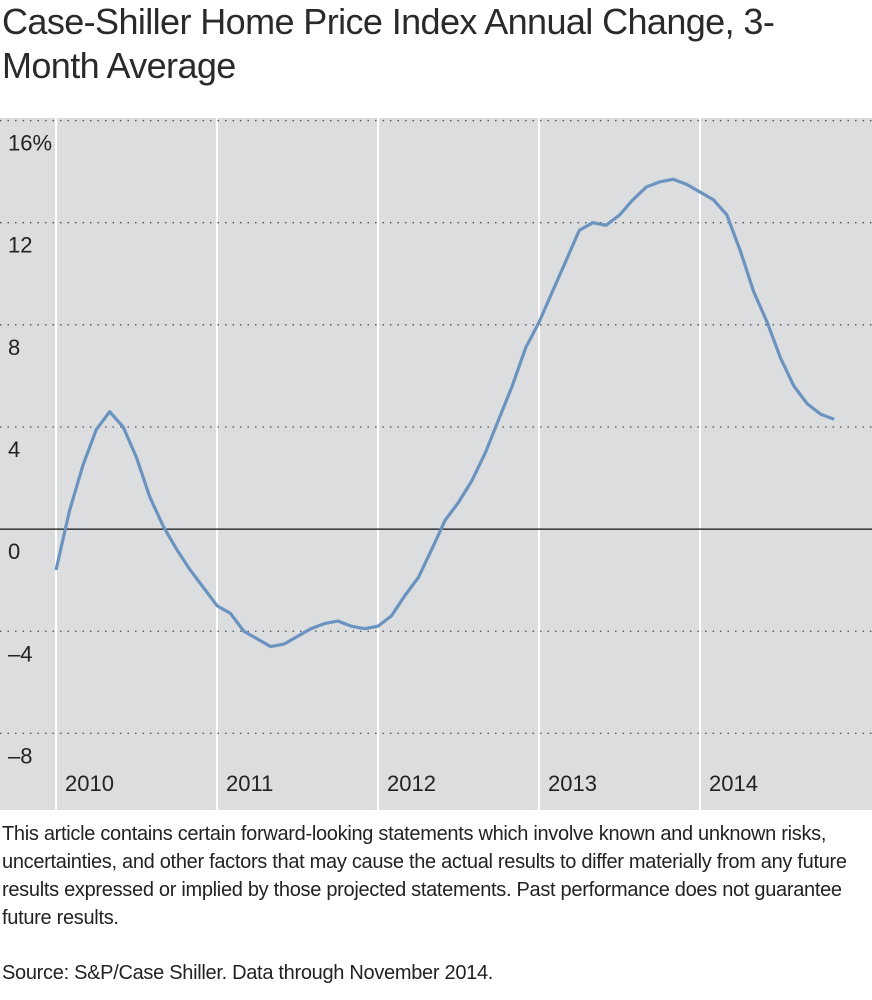  I want to click on x-tick-label: 2013, so click(572, 783).